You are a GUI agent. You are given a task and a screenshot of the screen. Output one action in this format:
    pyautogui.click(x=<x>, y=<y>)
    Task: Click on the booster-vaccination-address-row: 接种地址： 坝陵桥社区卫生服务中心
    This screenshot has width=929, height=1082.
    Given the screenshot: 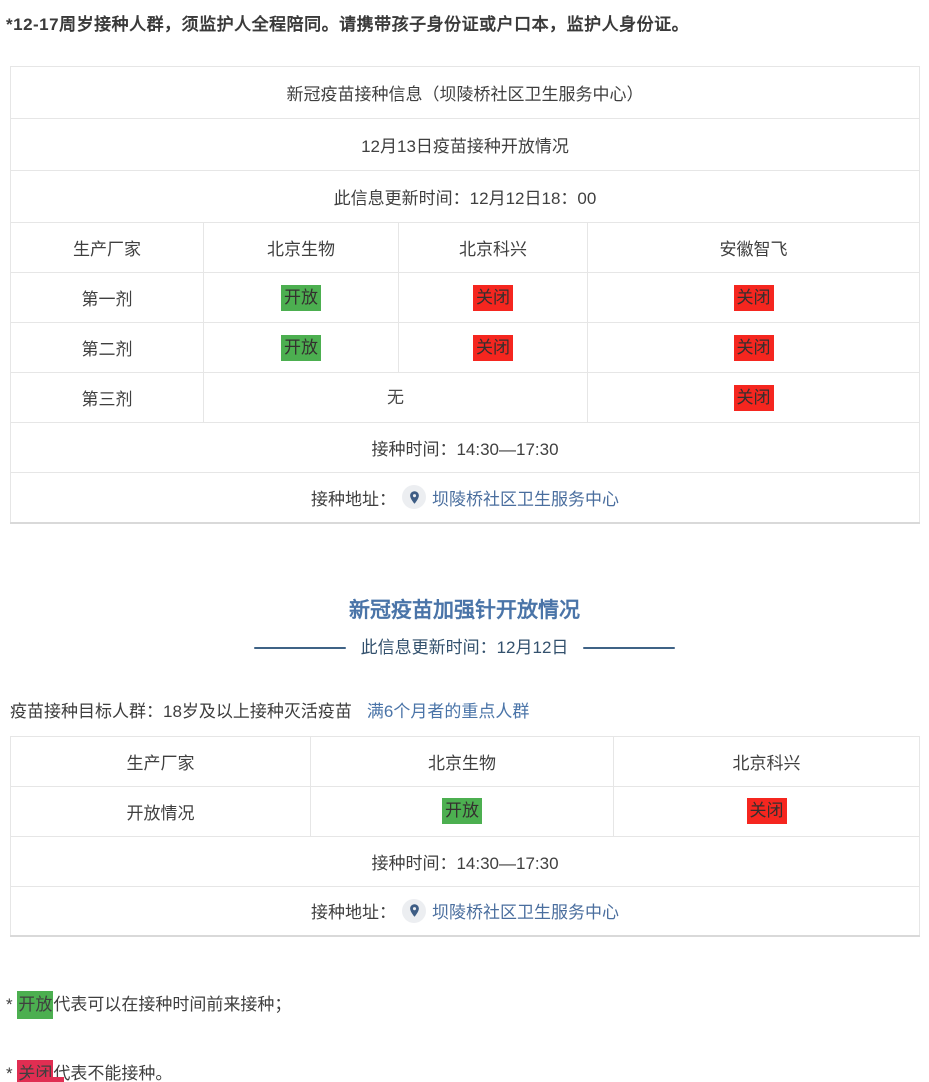 What is the action you would take?
    pyautogui.click(x=465, y=911)
    